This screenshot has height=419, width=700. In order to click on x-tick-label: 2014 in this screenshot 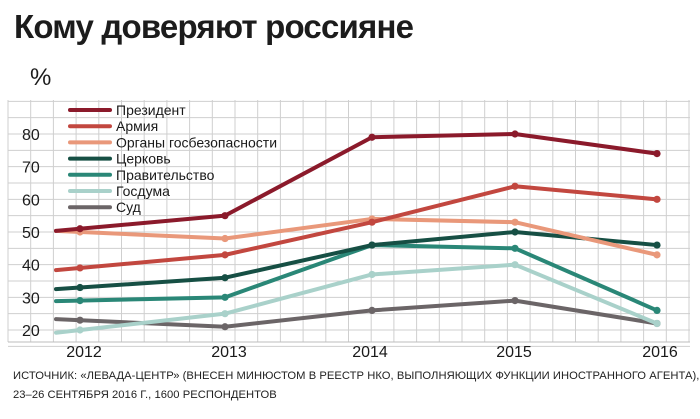, I will do `click(370, 352)`.